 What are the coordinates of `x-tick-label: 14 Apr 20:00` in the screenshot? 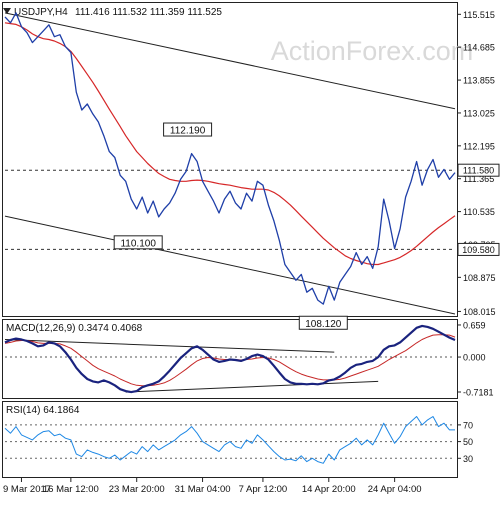 It's located at (329, 489).